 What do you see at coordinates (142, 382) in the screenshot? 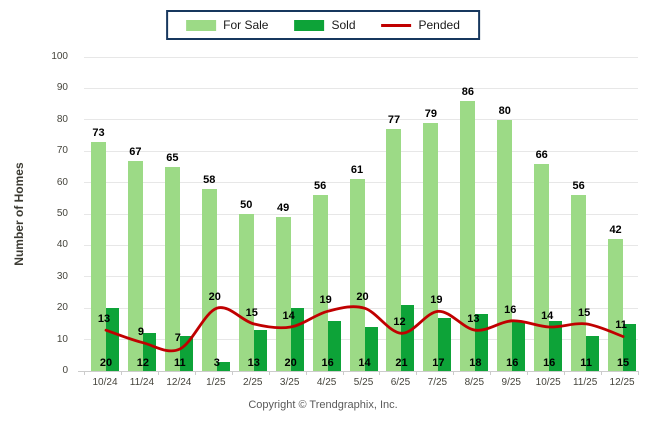
I see `x-axis-tick-label: 11/24` at bounding box center [142, 382].